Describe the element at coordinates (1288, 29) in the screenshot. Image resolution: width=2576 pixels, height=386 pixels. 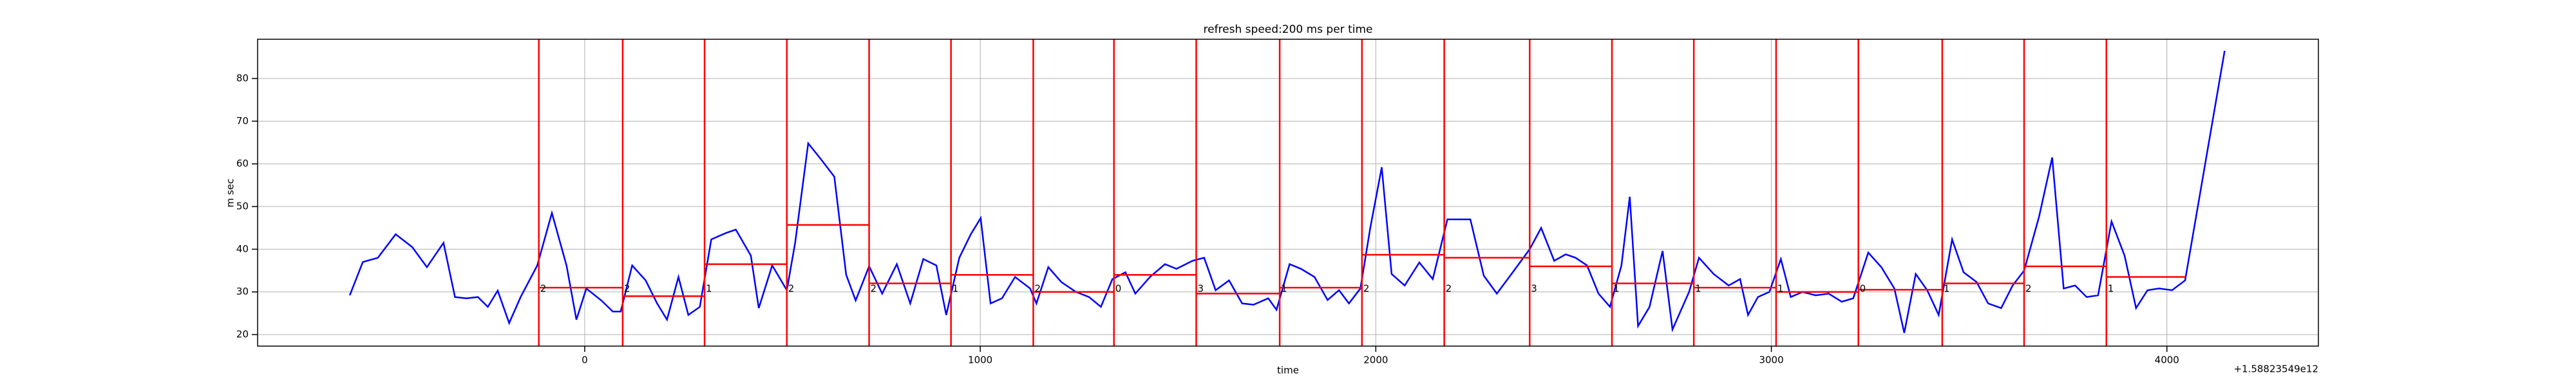
I see `chart-title: refresh speed:200 ms per time` at that location.